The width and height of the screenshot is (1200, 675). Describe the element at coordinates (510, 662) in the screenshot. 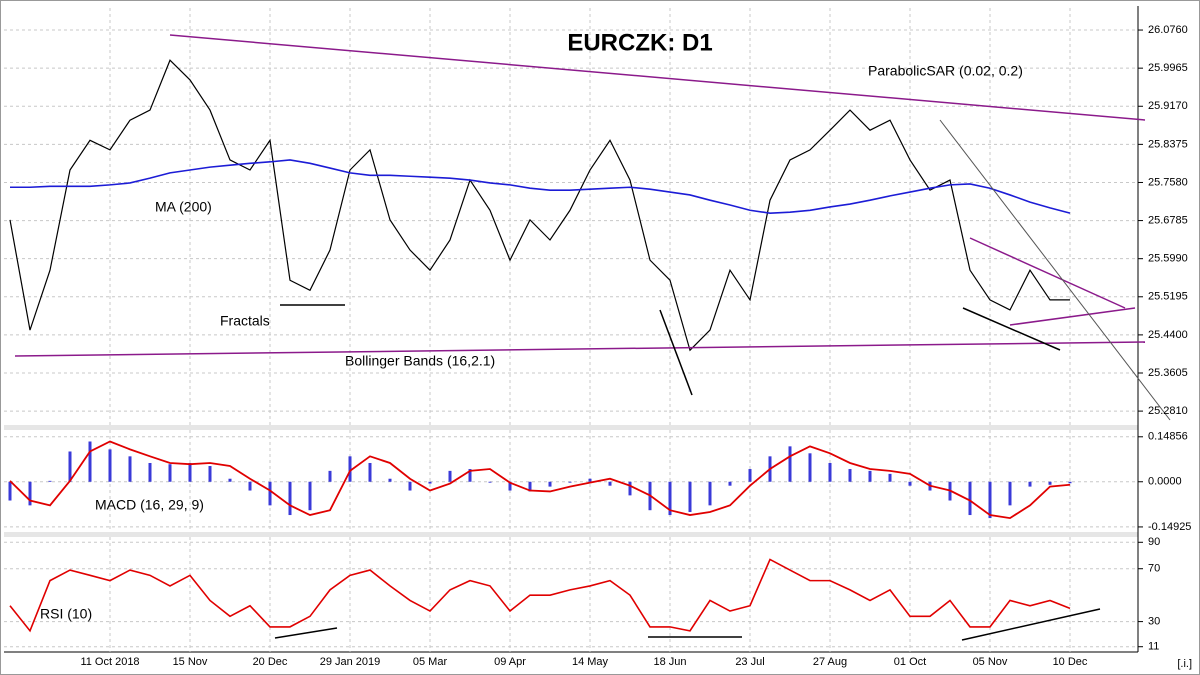

I see `x-tick-label: 09 Apr` at that location.